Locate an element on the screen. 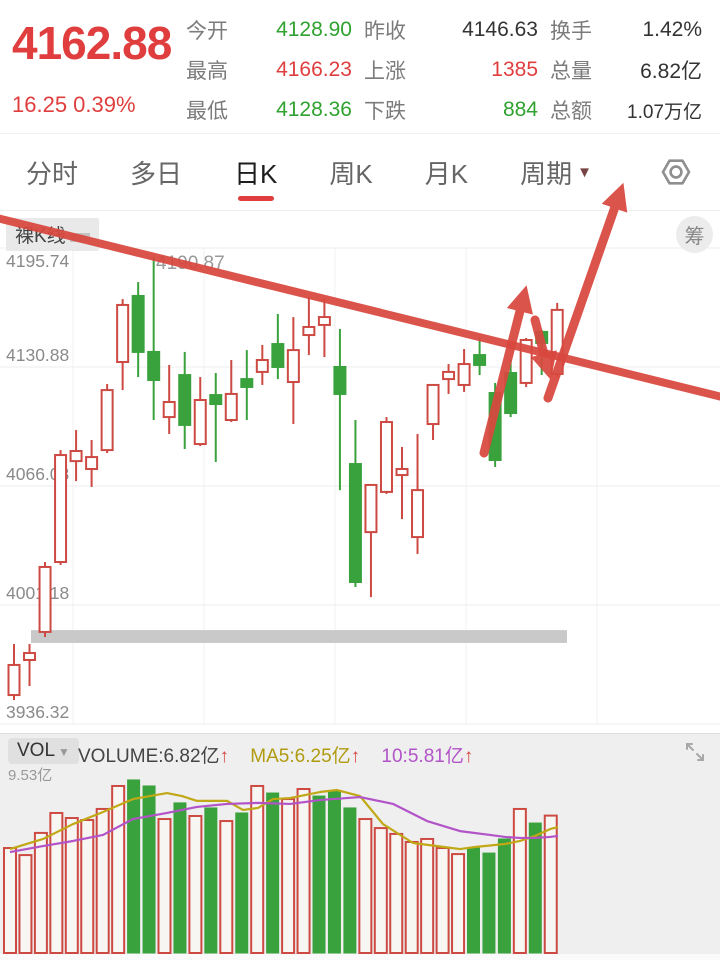 The height and width of the screenshot is (960, 720). tab-minute: 分时 is located at coordinates (52, 173).